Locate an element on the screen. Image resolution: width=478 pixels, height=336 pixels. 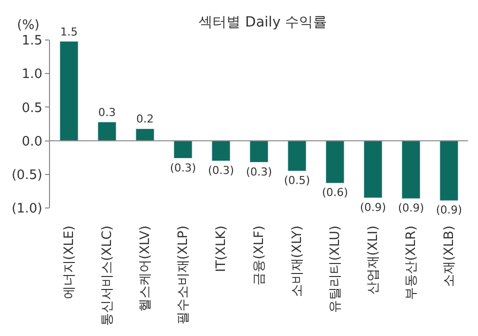
x-tick-label: 금융(XLF) is located at coordinates (260, 256).